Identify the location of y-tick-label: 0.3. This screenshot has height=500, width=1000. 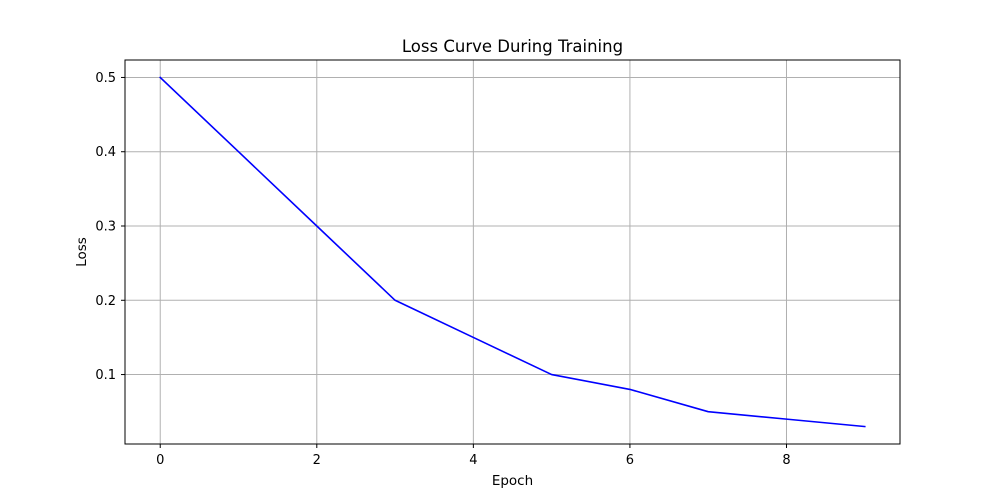
(105, 227).